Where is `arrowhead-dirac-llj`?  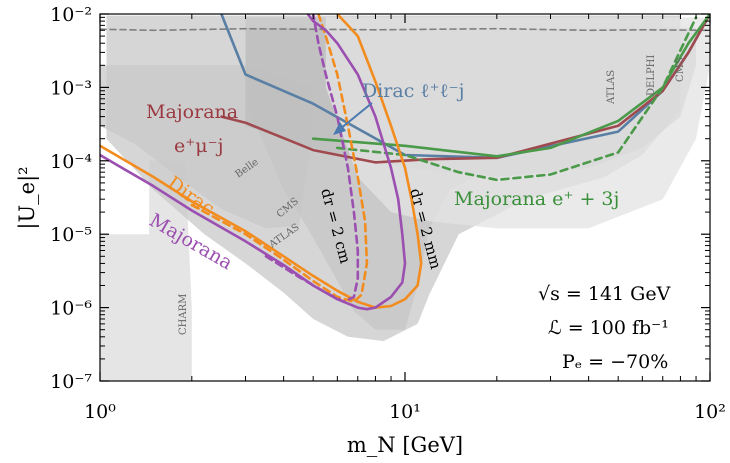 arrowhead-dirac-llj is located at coordinates (339, 128).